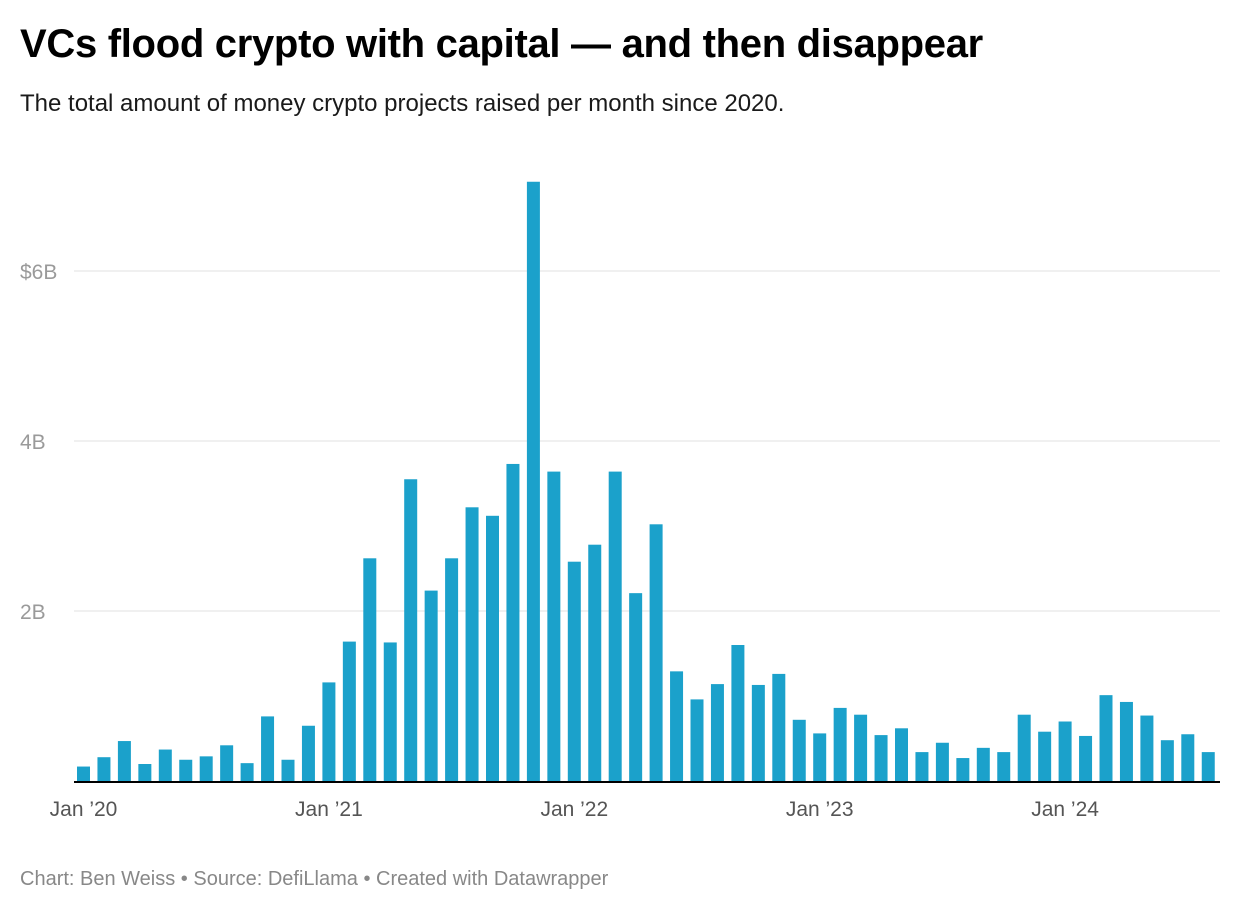  Describe the element at coordinates (33, 612) in the screenshot. I see `y-tick-label: 2B` at that location.